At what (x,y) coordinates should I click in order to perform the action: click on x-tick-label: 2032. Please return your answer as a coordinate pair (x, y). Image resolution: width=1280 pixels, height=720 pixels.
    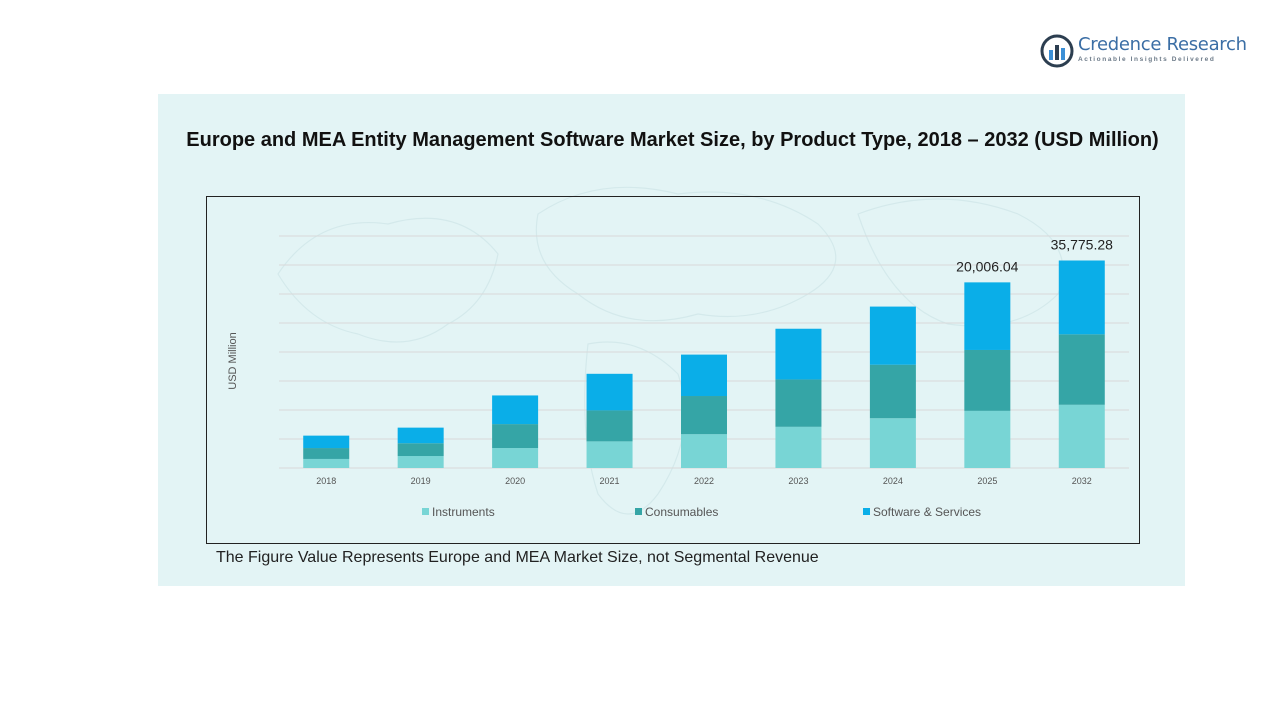
    Looking at the image, I should click on (1082, 481).